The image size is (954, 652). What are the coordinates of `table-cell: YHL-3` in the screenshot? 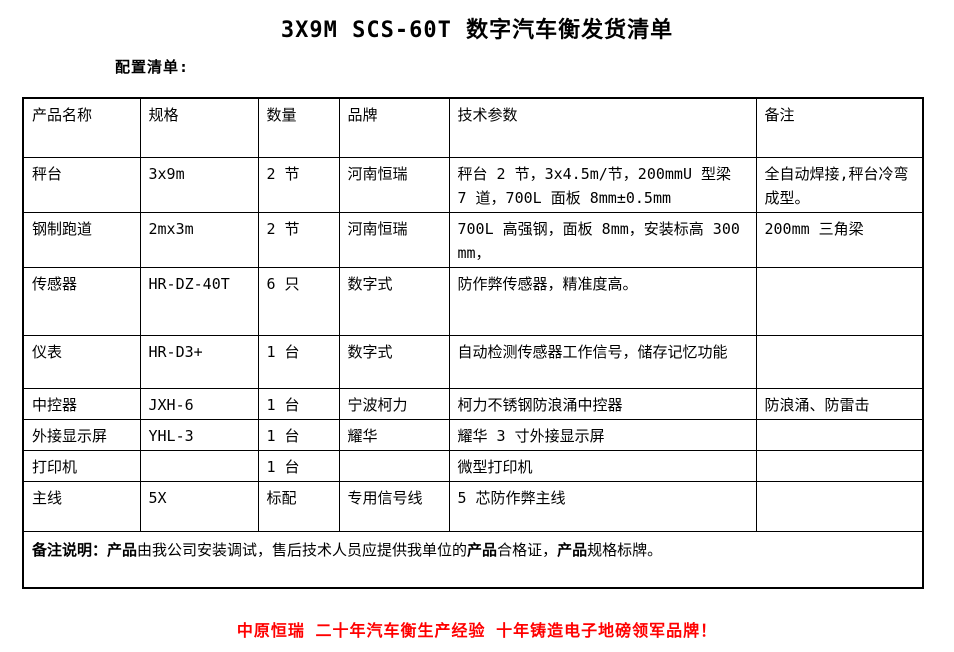 It's located at (199, 434).